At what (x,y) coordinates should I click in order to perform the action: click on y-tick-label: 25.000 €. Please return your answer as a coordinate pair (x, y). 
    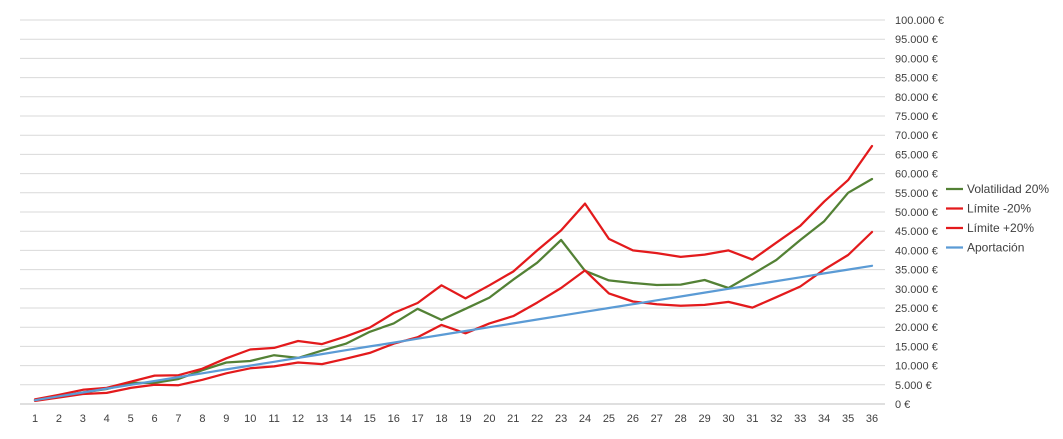
    Looking at the image, I should click on (916, 309).